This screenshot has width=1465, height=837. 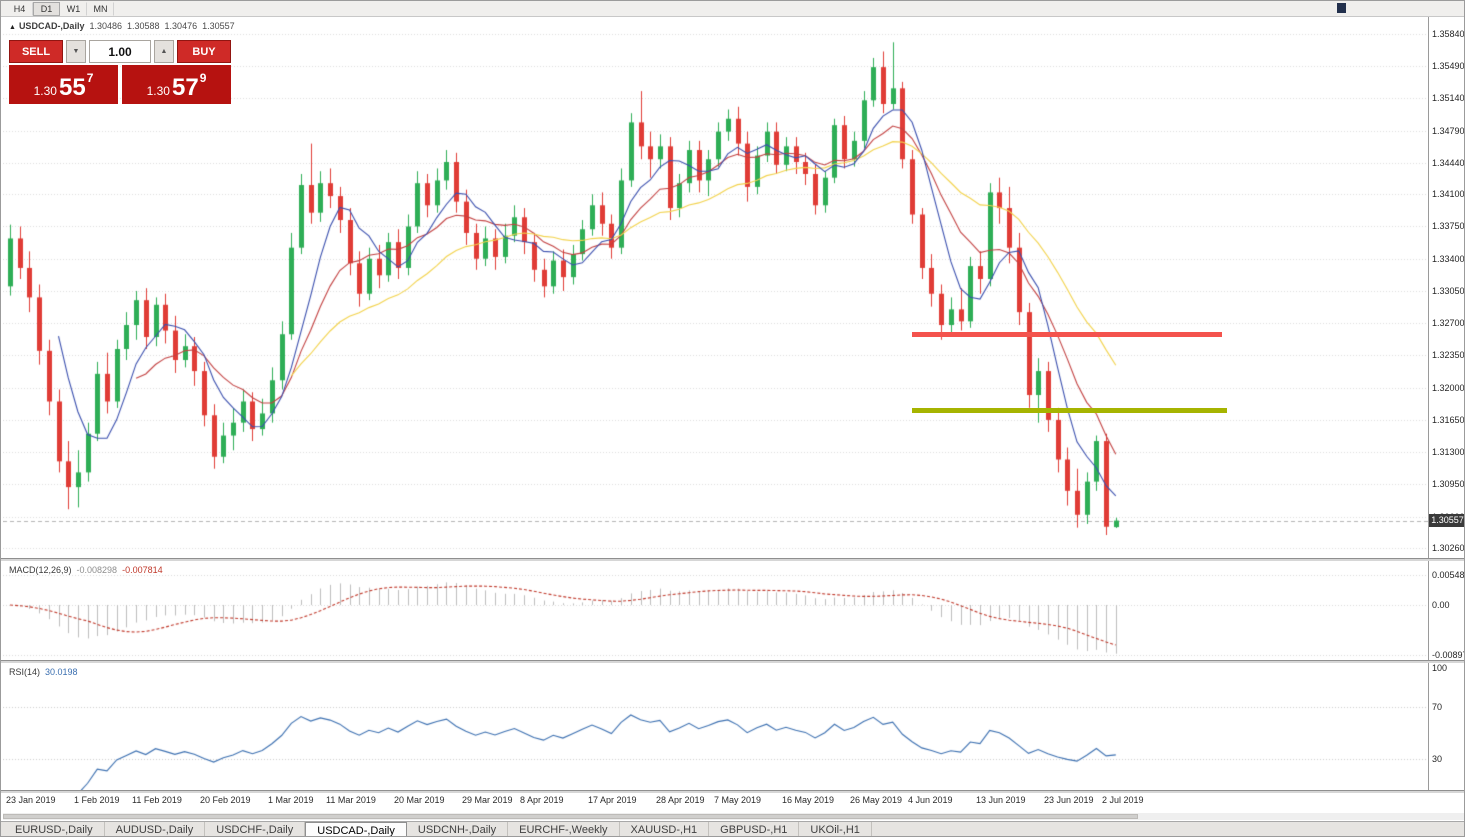 I want to click on price-axis-label: 1.30260, so click(x=1448, y=548).